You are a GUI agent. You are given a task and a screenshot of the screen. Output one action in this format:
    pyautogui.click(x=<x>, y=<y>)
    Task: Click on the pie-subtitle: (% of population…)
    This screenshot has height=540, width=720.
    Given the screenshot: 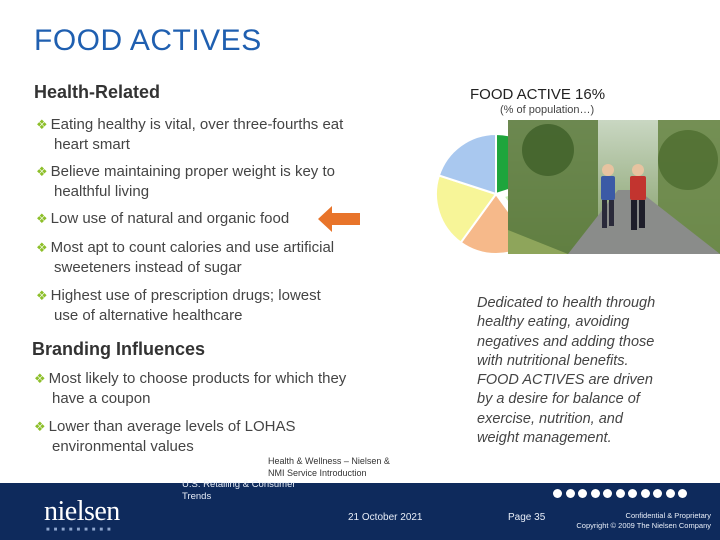 What is the action you would take?
    pyautogui.click(x=547, y=110)
    